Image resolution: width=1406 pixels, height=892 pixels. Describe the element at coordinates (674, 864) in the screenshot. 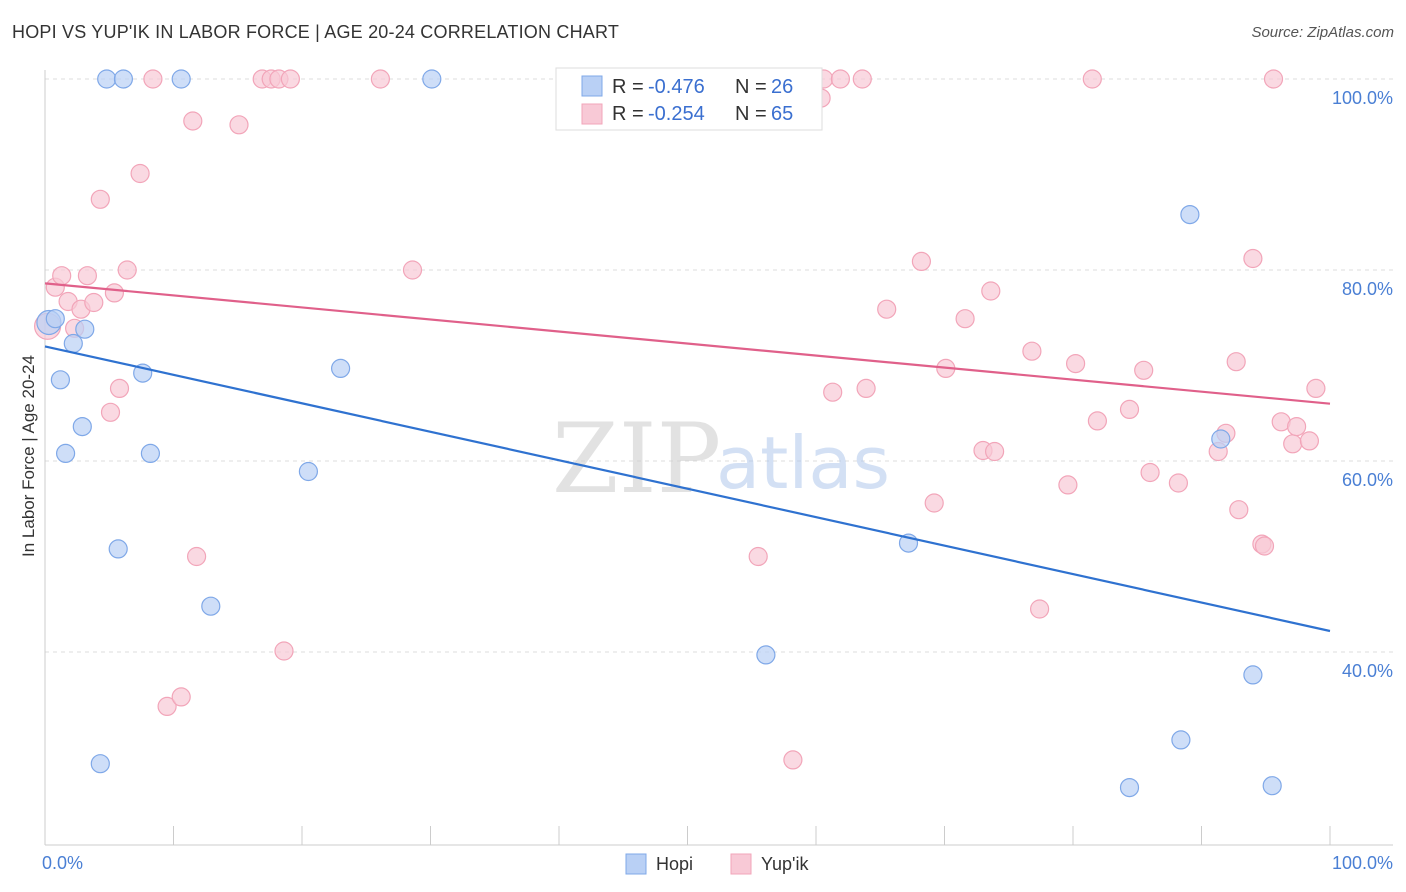

I see `bottom-legend-label-hopi: Hopi` at that location.